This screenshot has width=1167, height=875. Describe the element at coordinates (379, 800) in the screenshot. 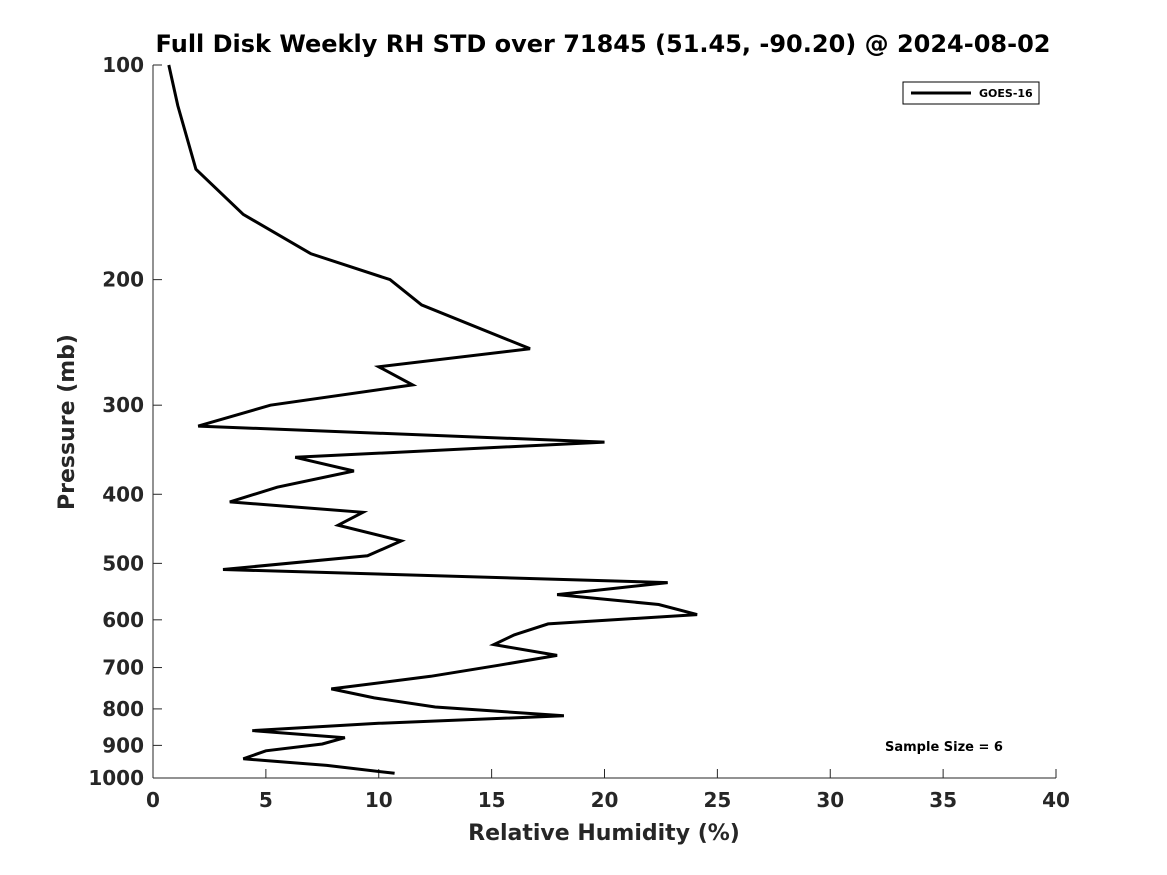

I see `x-tick-label: 10` at that location.